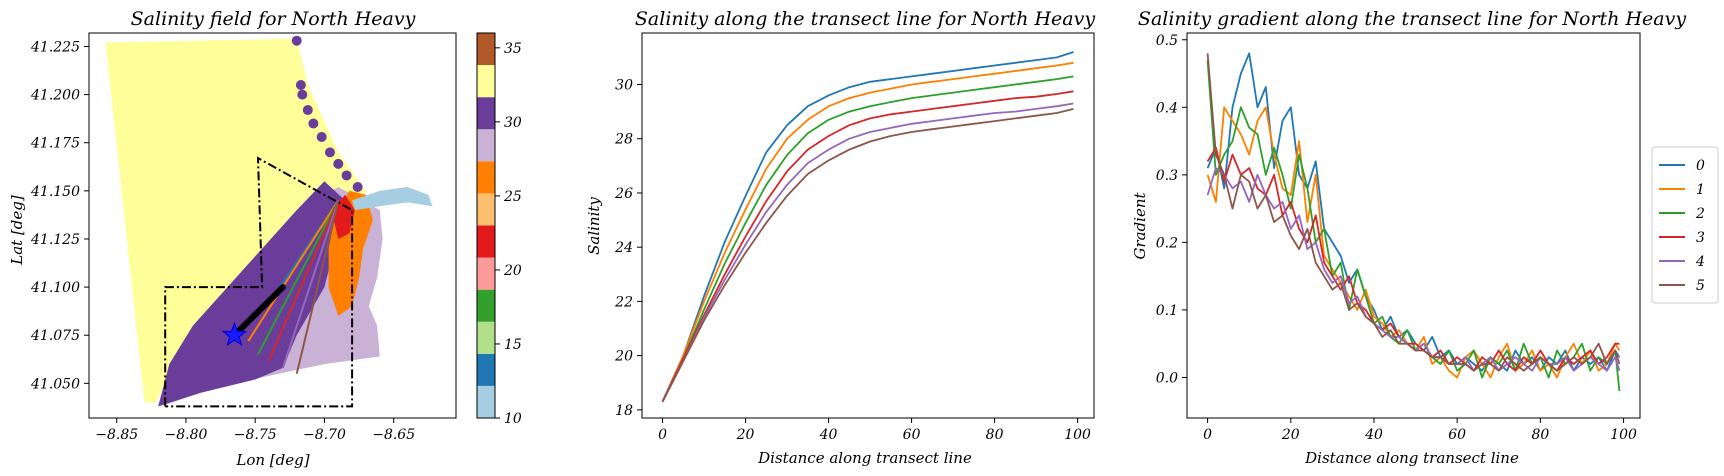 The width and height of the screenshot is (1724, 476). Describe the element at coordinates (55, 336) in the screenshot. I see `panel1-ytick-label: 41.075` at that location.